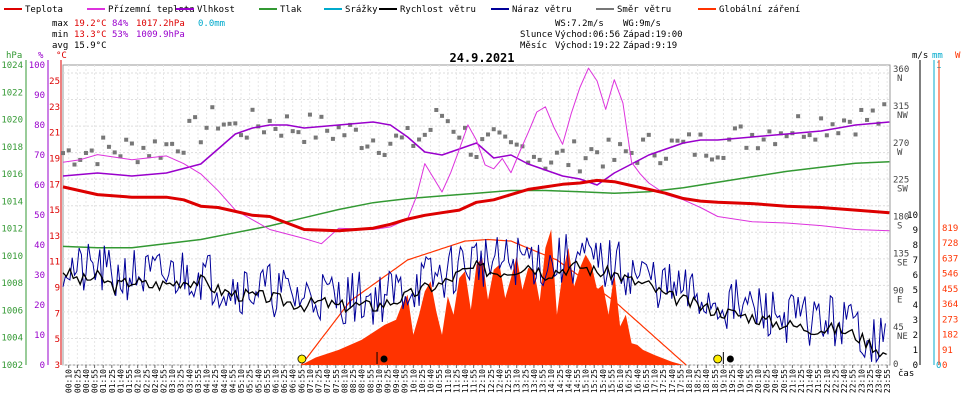  I want to click on x-tick-label: 03:10, so click(172, 381).